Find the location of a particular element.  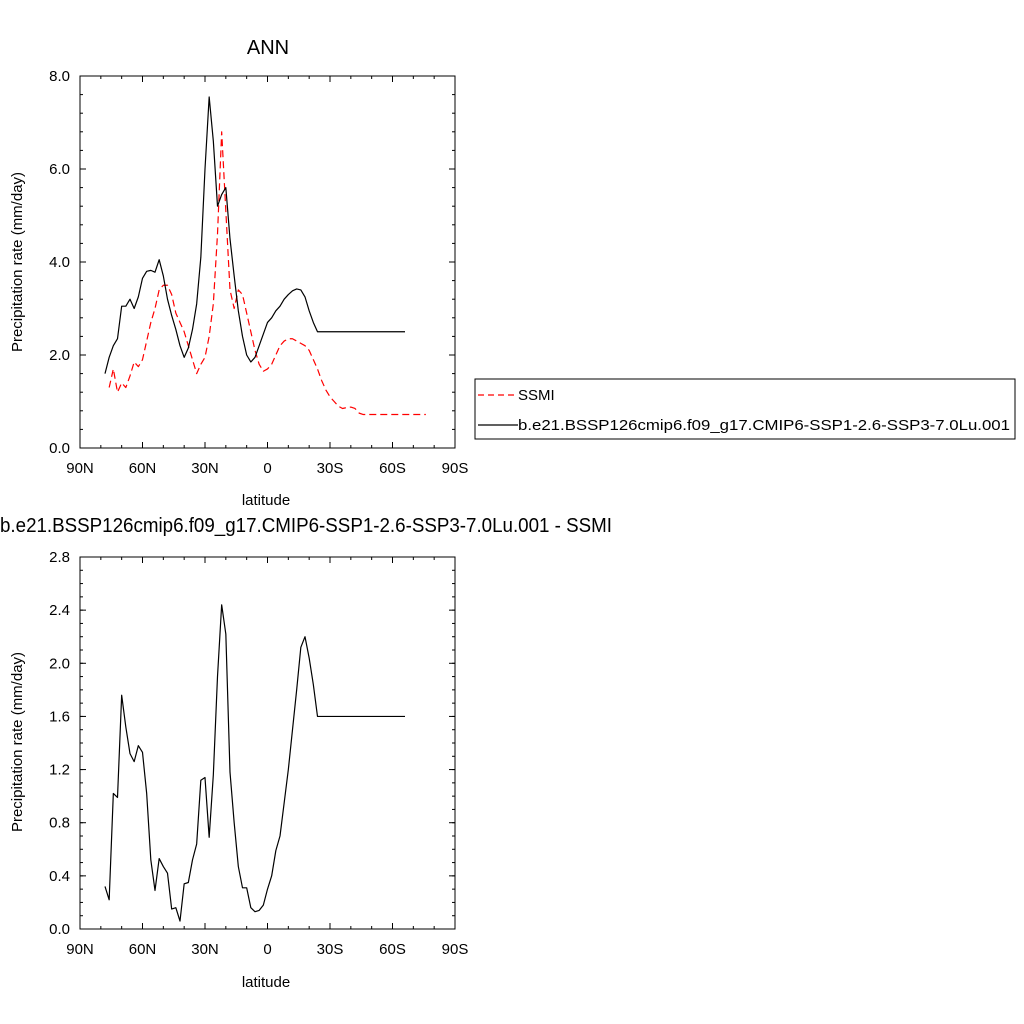

legend-box is located at coordinates (745, 409).